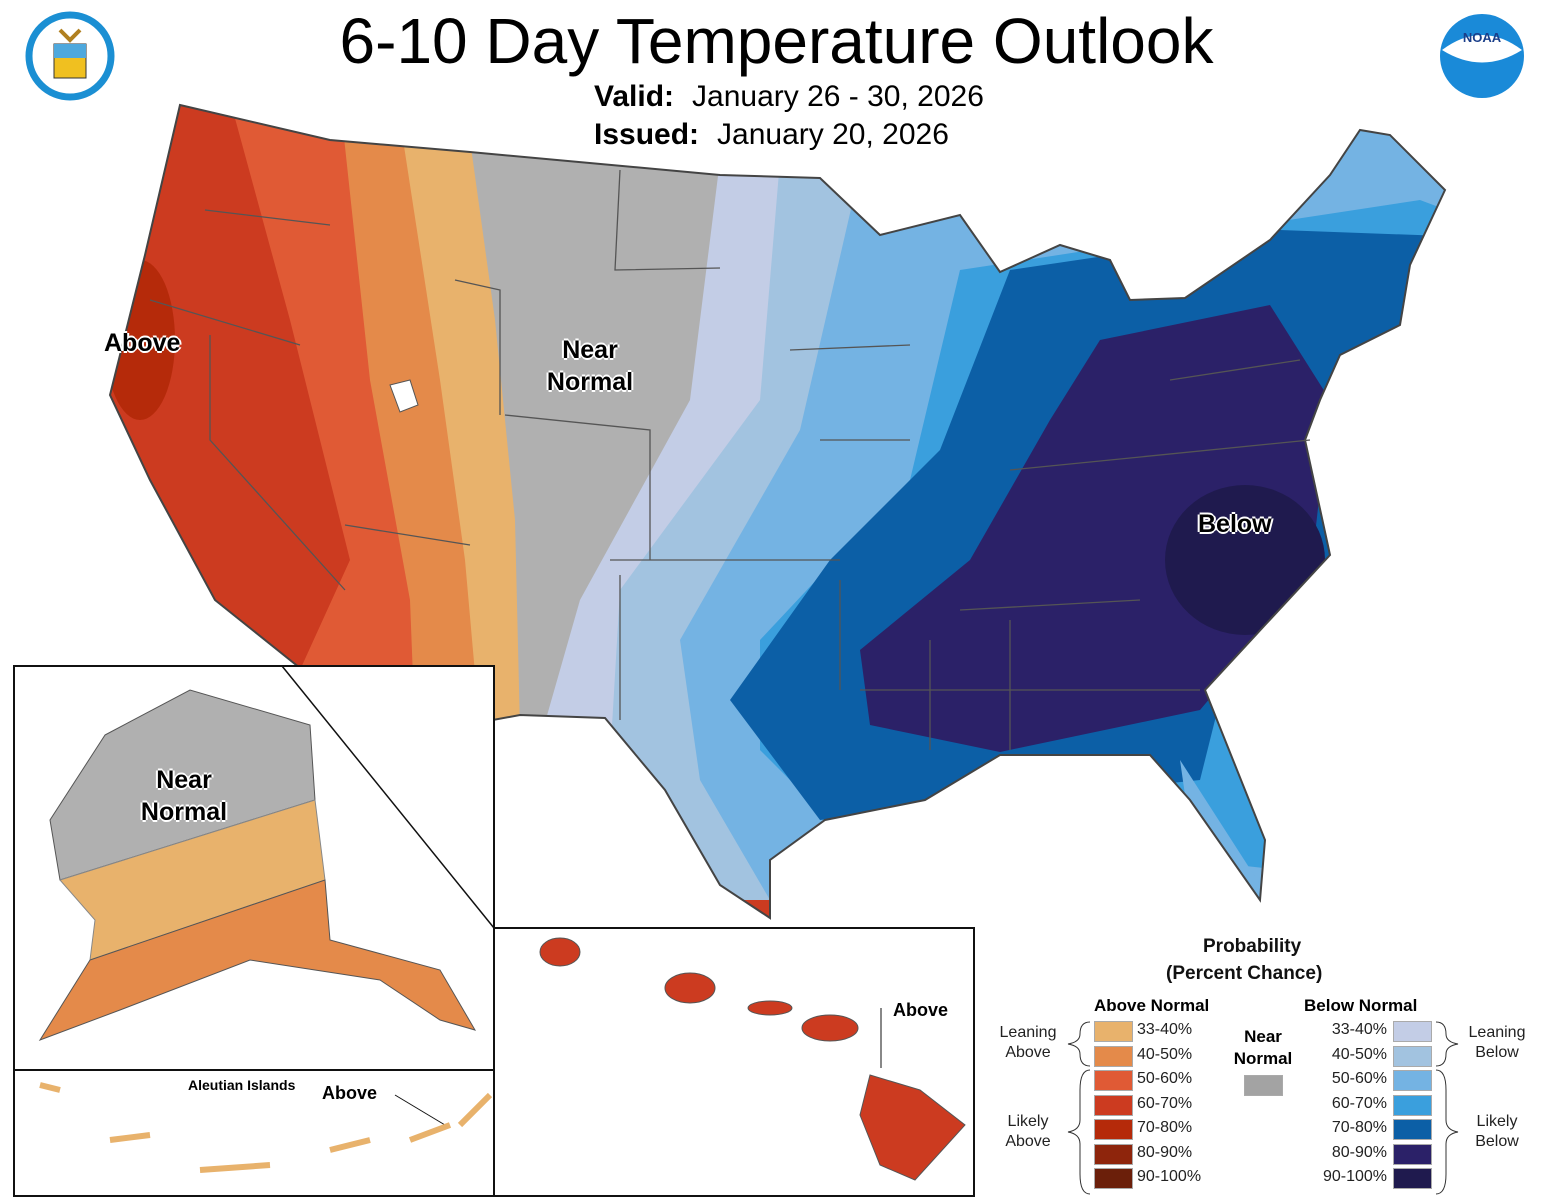  Describe the element at coordinates (350, 1093) in the screenshot. I see `label-aleutian-above: Above` at that location.